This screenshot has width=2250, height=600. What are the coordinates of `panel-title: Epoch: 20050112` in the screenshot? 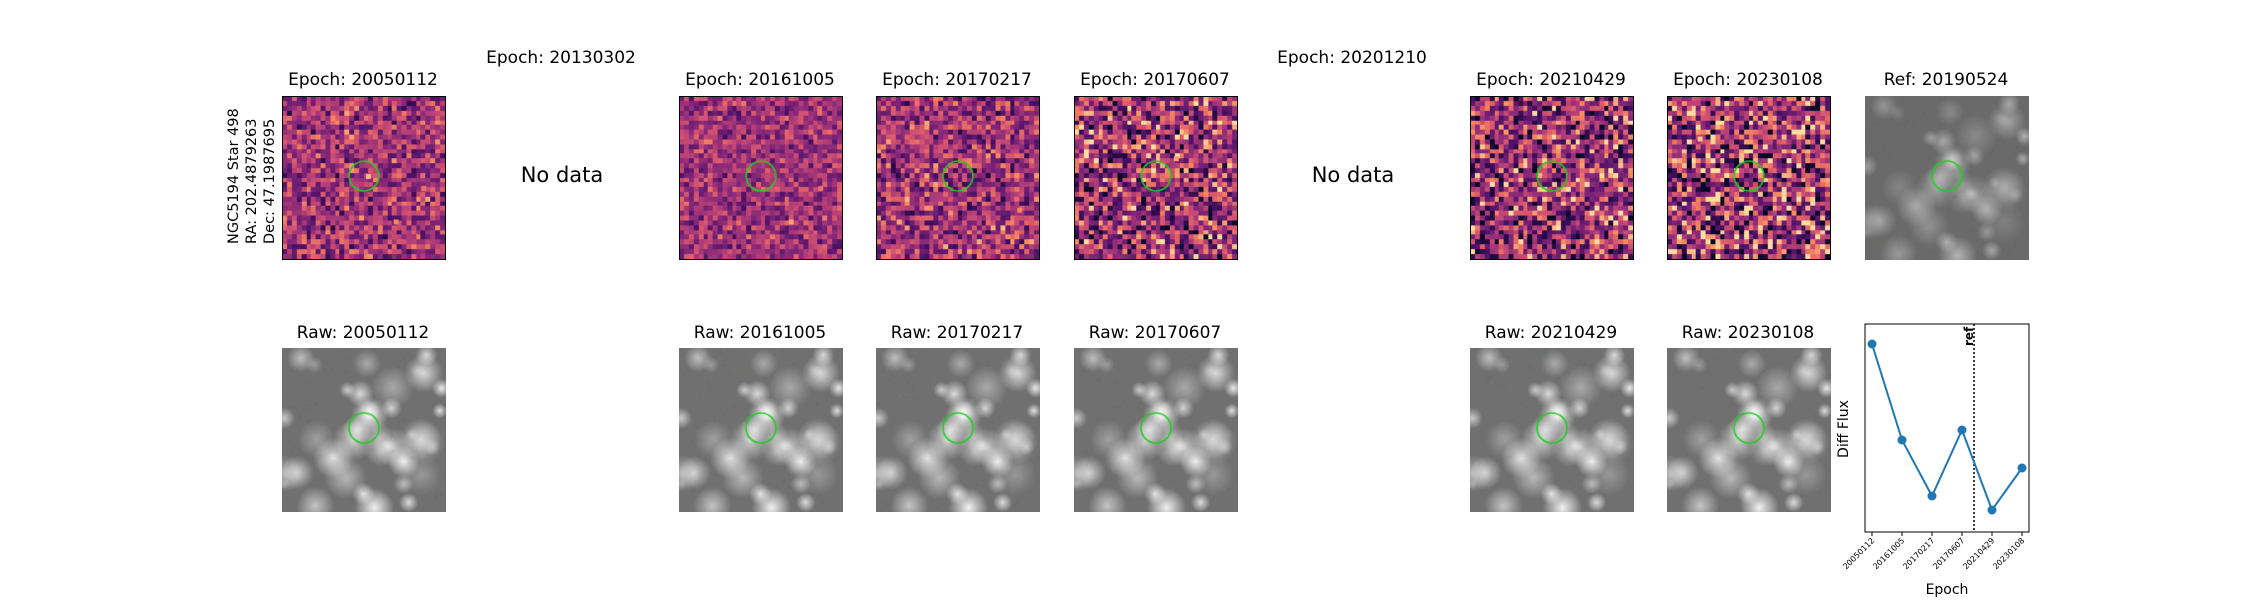 It's located at (363, 80).